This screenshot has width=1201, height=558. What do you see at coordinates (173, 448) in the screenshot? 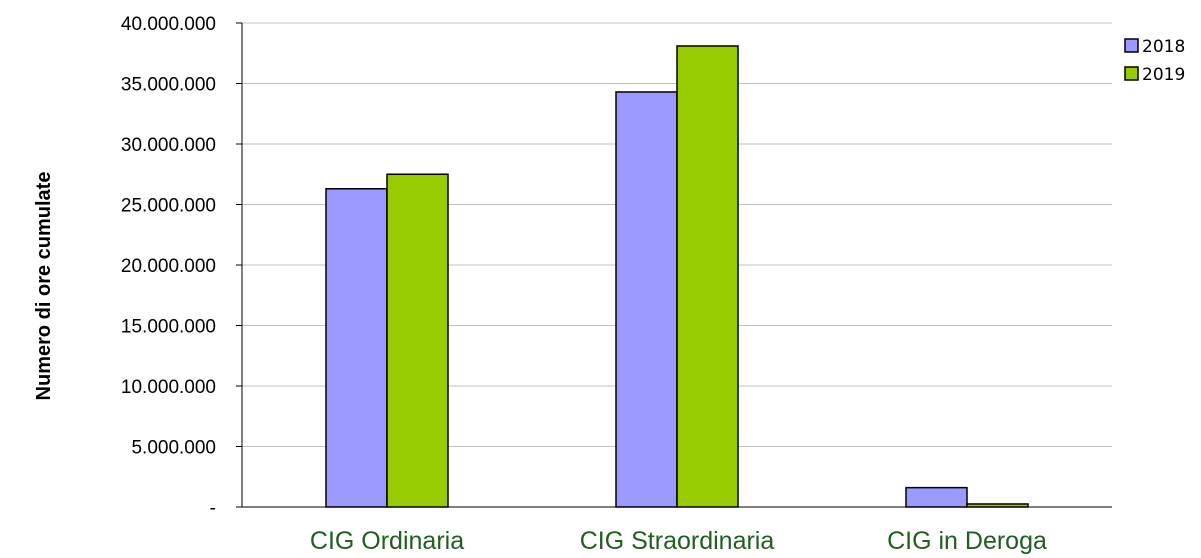
I see `y-tick-label: 5.000.000` at bounding box center [173, 448].